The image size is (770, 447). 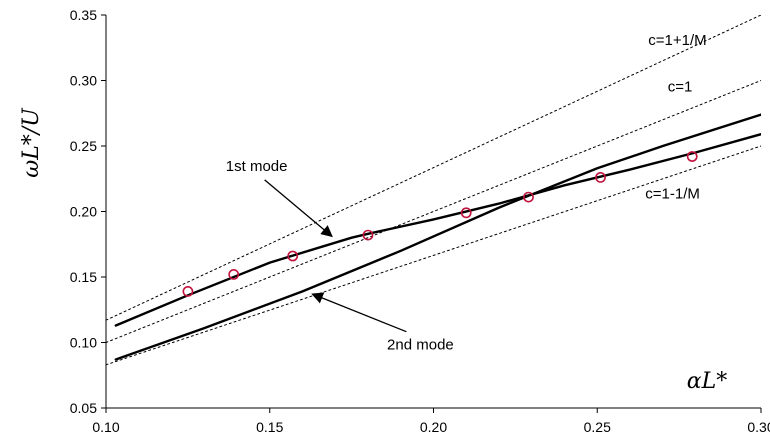 What do you see at coordinates (677, 40) in the screenshot?
I see `annotation-label: c=1+1/M` at bounding box center [677, 40].